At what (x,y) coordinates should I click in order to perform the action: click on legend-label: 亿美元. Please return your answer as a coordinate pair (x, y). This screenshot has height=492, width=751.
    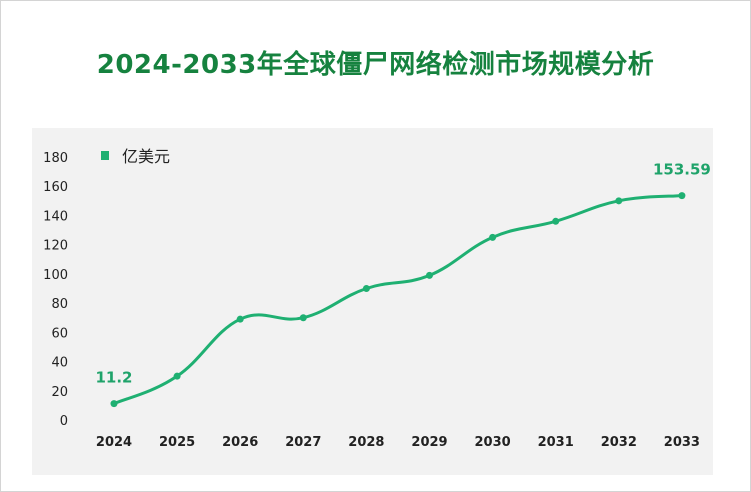
    Looking at the image, I should click on (146, 156).